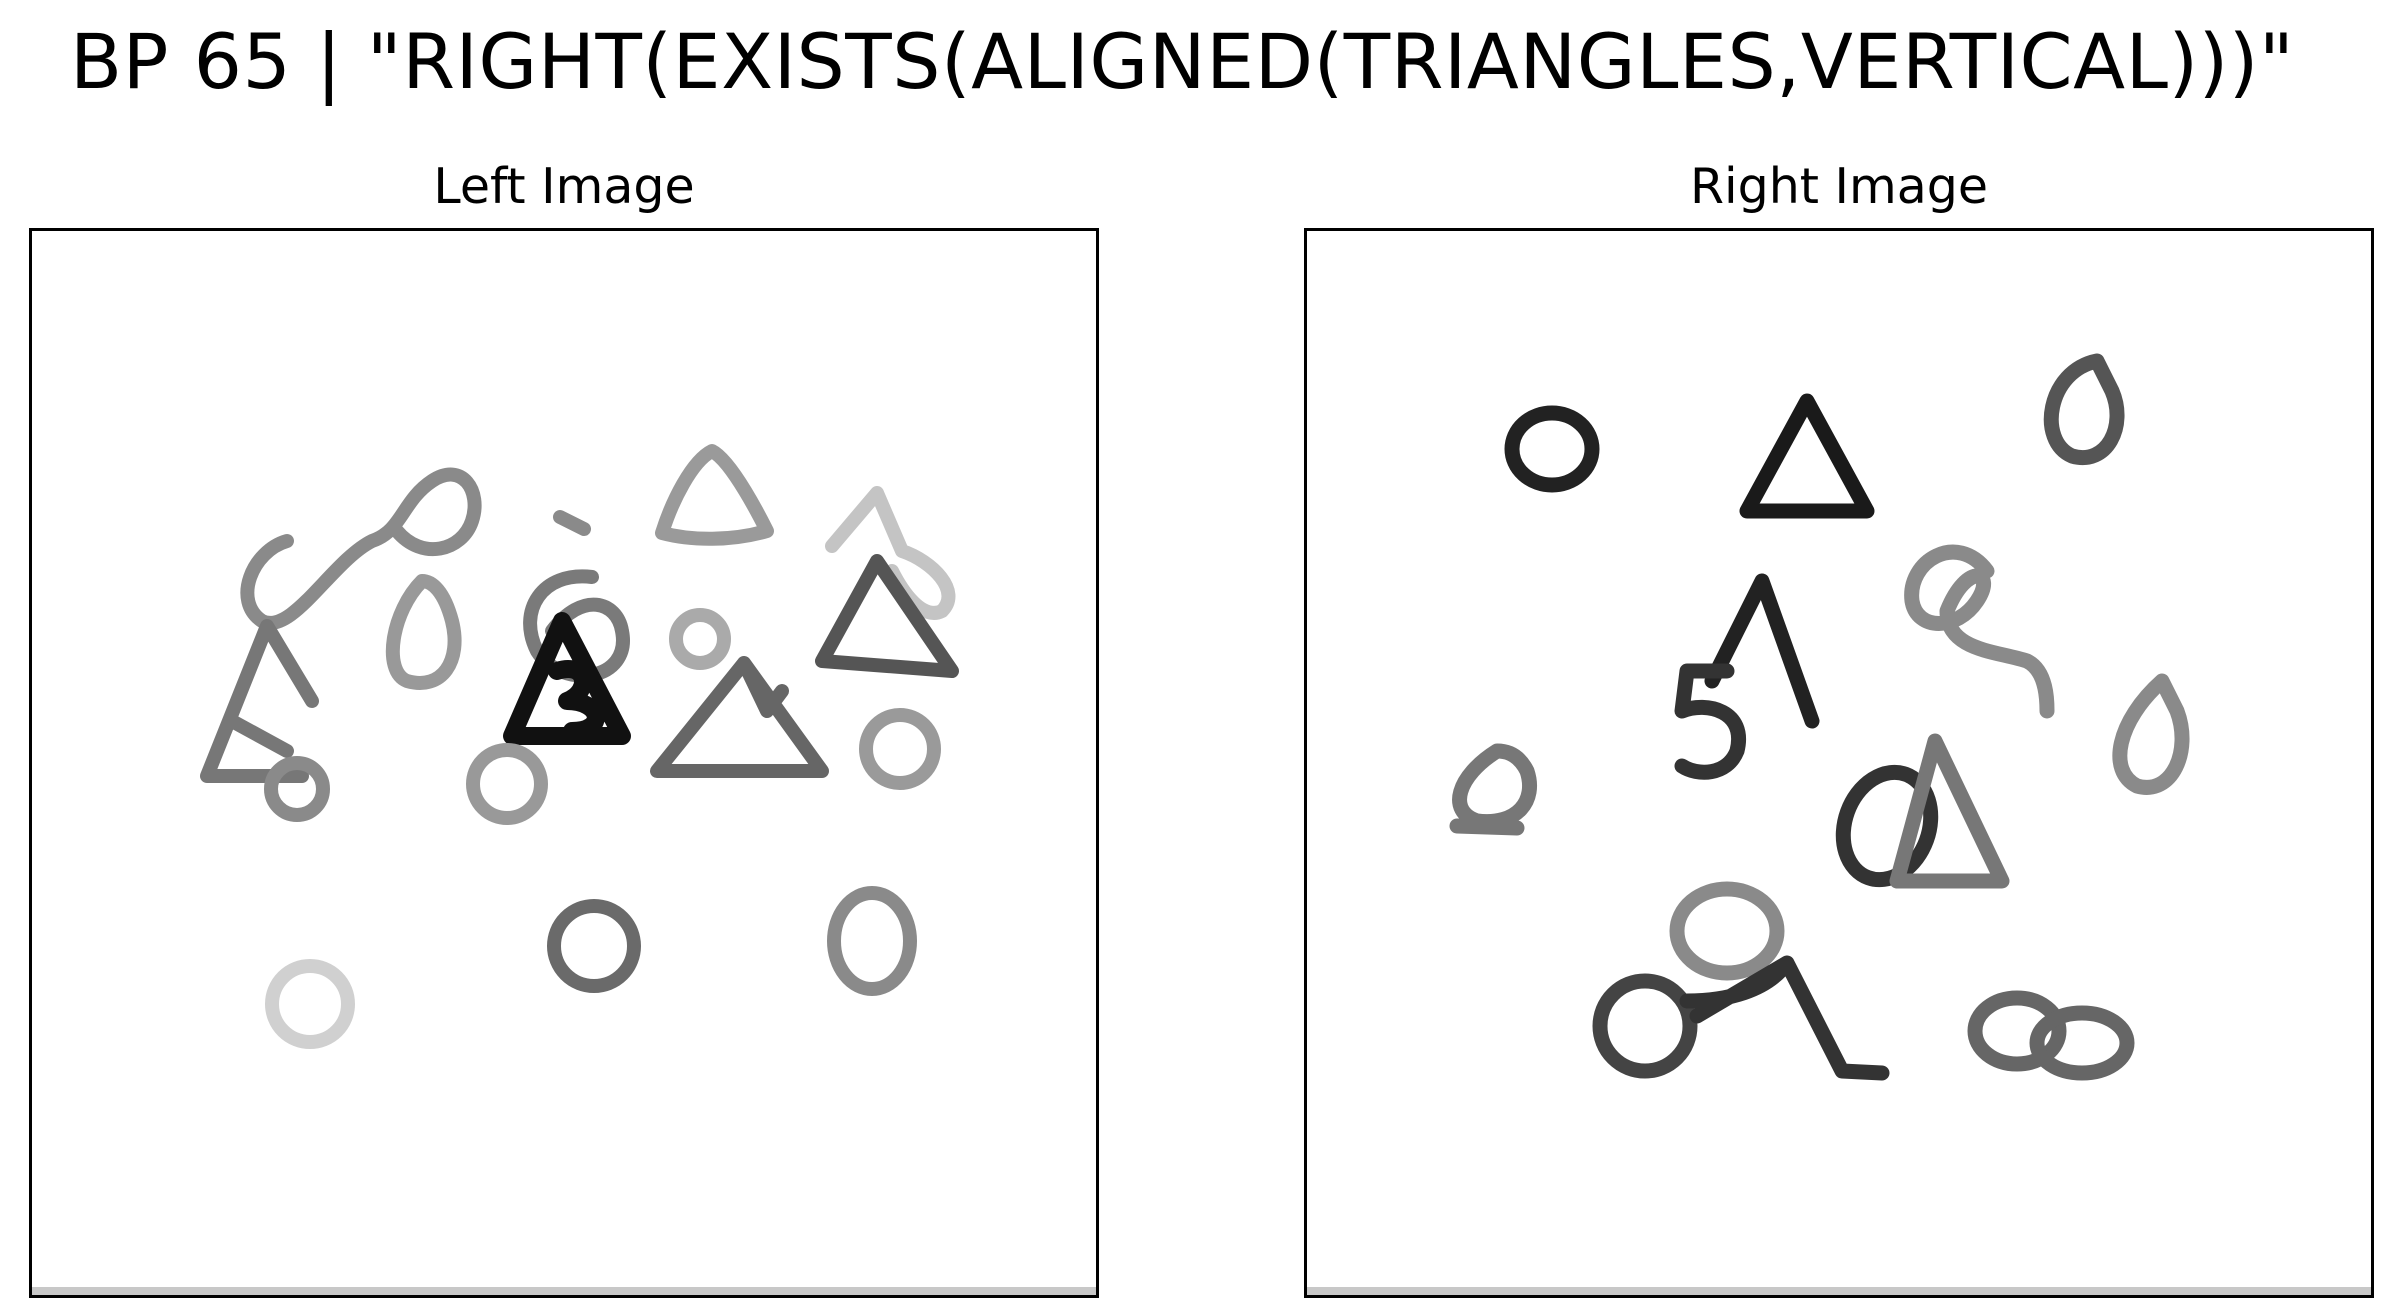  What do you see at coordinates (259, 701) in the screenshot?
I see `left-open-triangle-left-shape` at bounding box center [259, 701].